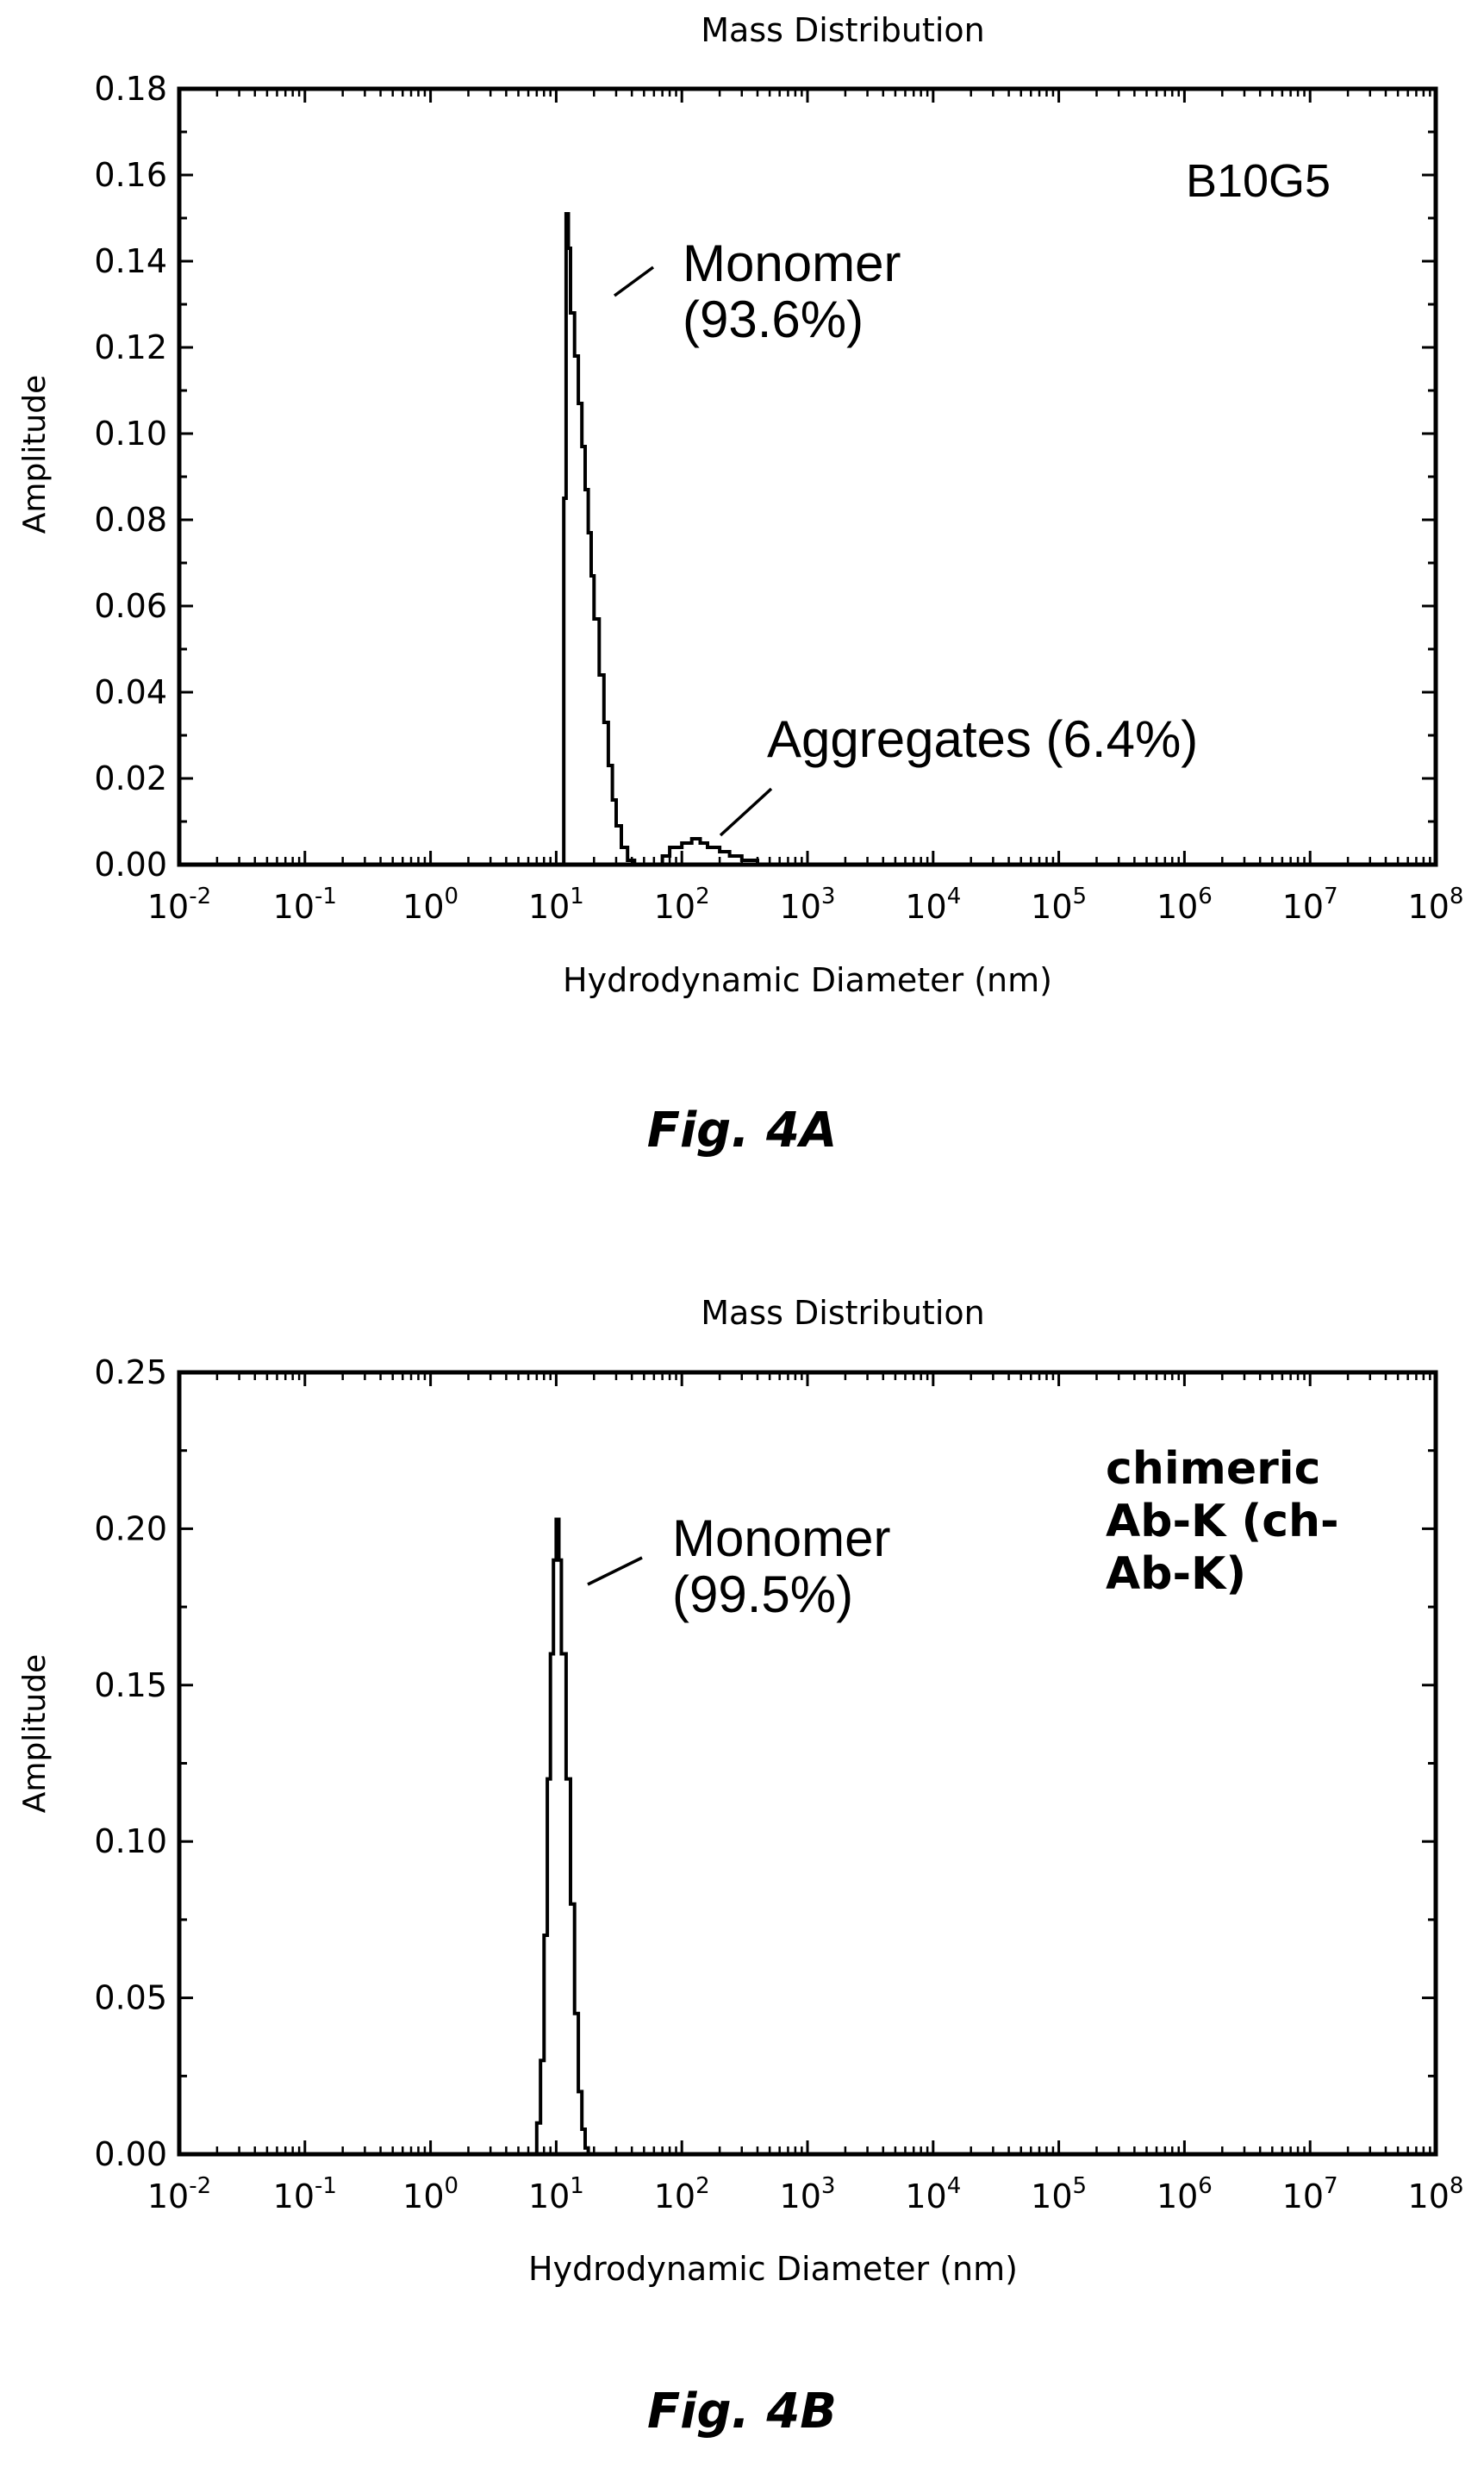 This screenshot has height=2468, width=1484. Describe the element at coordinates (742, 2412) in the screenshot. I see `figure-caption: Fig. 4B` at that location.